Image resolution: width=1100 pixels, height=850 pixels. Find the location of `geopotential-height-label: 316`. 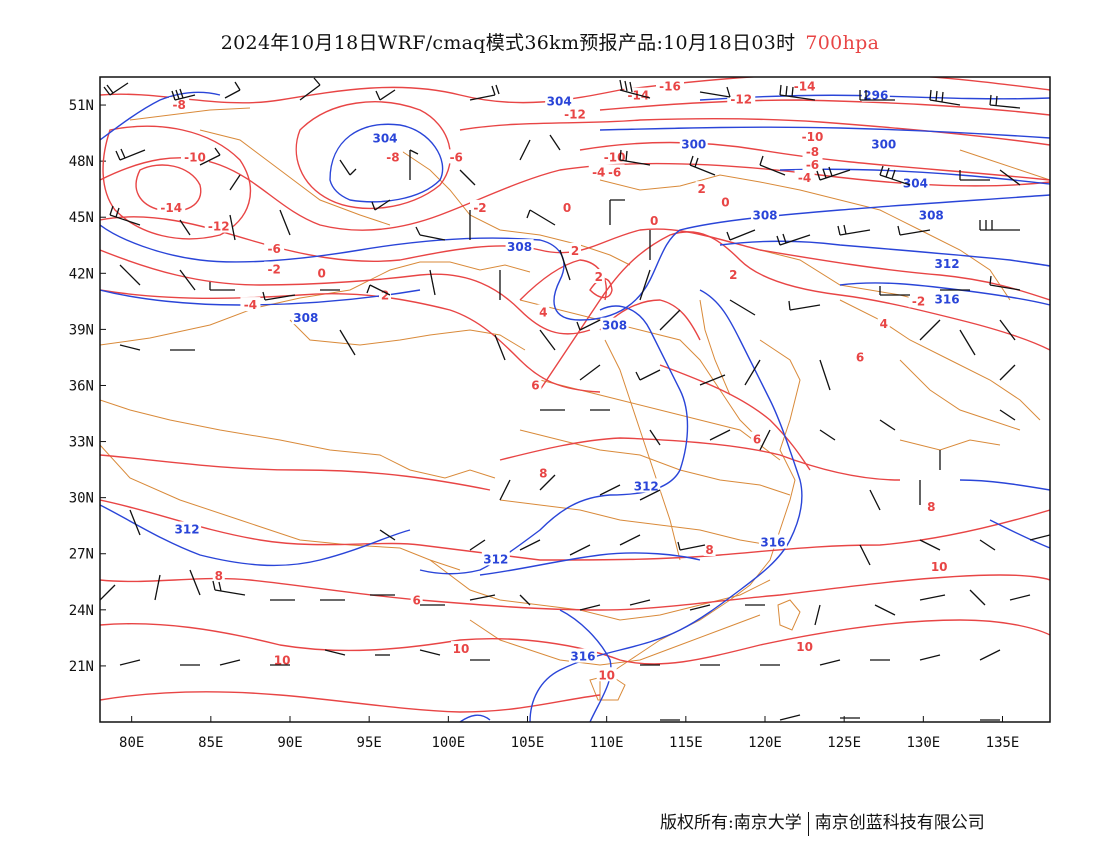

geopotential-height-label: 316 is located at coordinates (772, 543).